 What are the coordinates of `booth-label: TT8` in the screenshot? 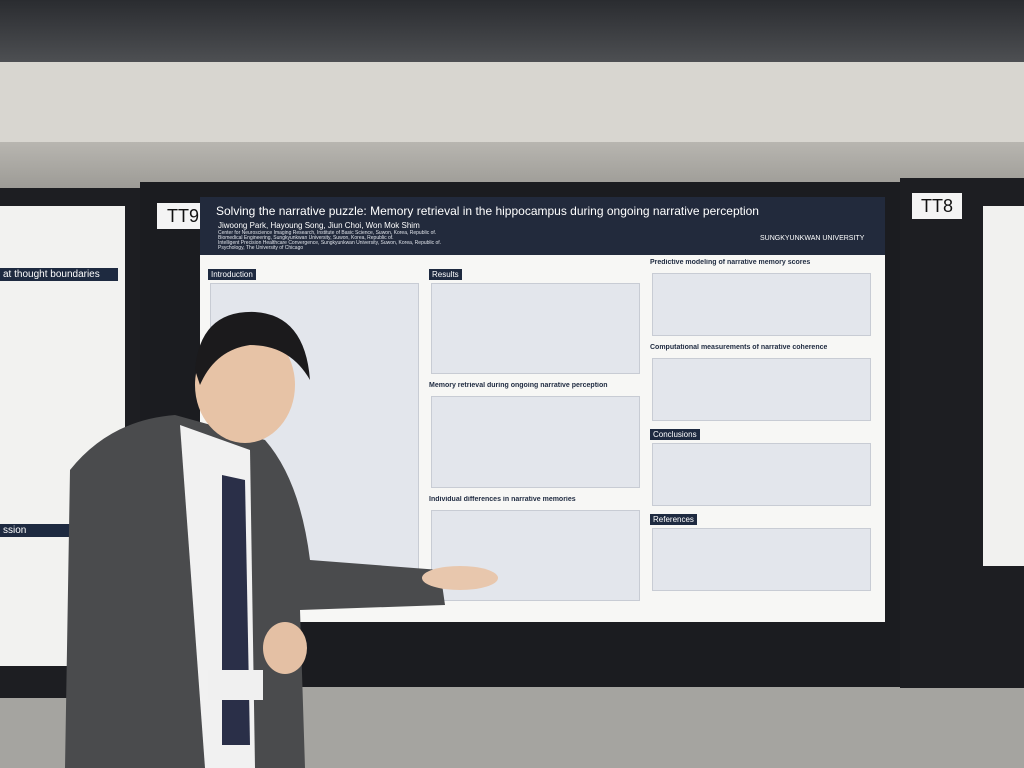 It's located at (937, 206).